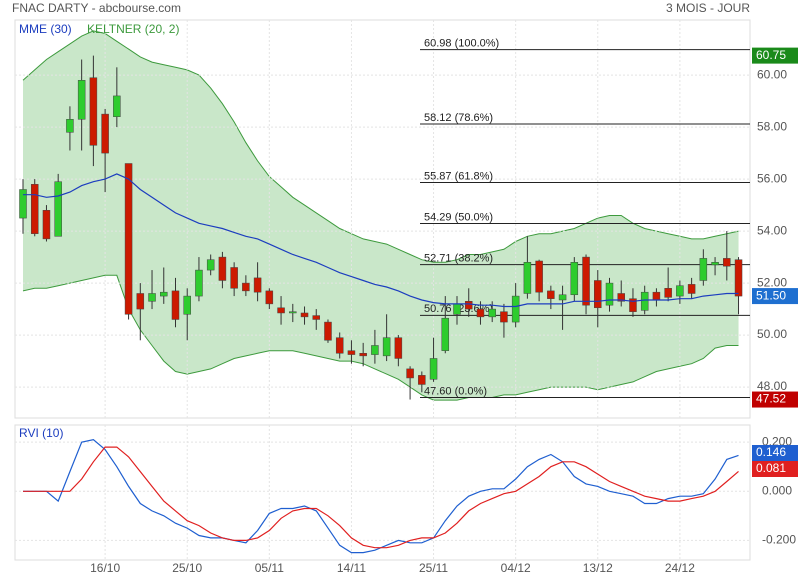  I want to click on x-tick-label: 13/12, so click(598, 568).